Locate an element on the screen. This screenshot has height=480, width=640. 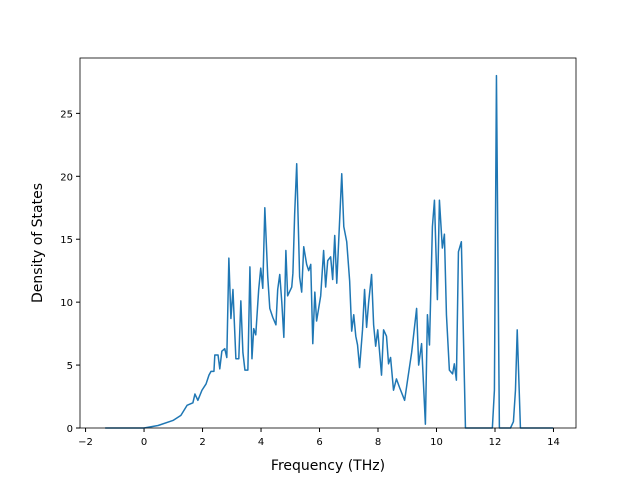
x-axis-label: Frequency (THz) is located at coordinates (328, 466).